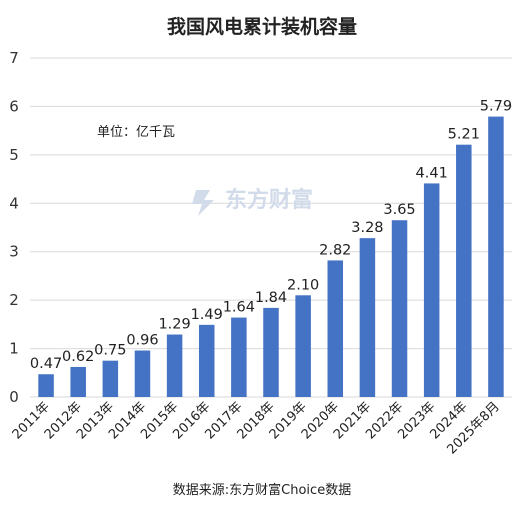  I want to click on unit-label: 单位：亿千瓦, so click(136, 132).